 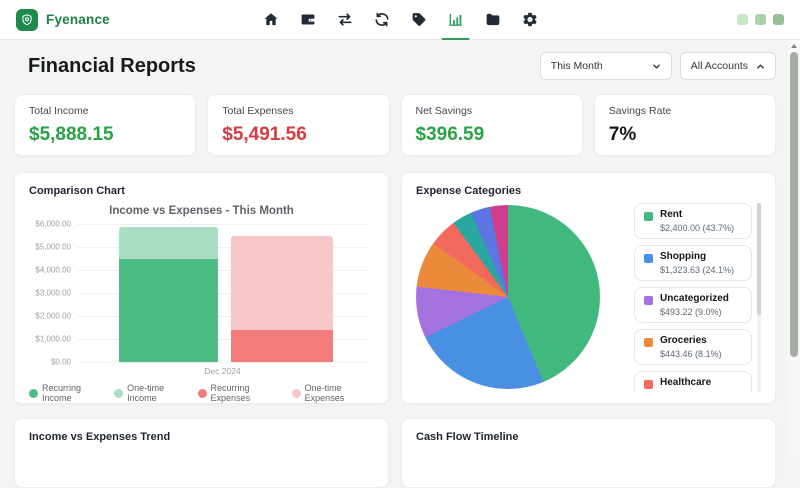 I want to click on nav-categories, so click(x=419, y=20).